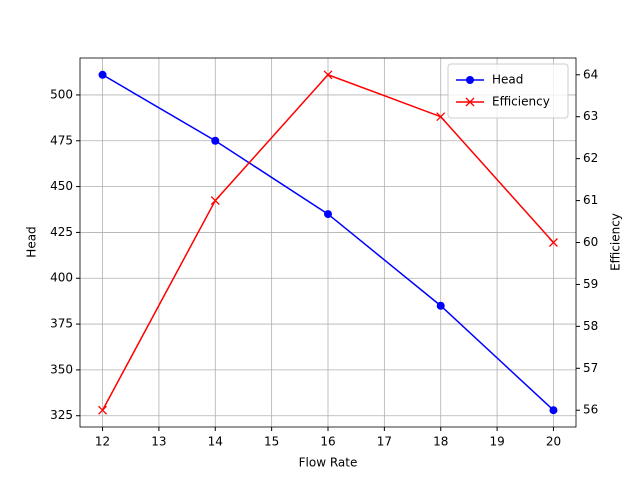  What do you see at coordinates (590, 410) in the screenshot?
I see `y2-tick-label: 56` at bounding box center [590, 410].